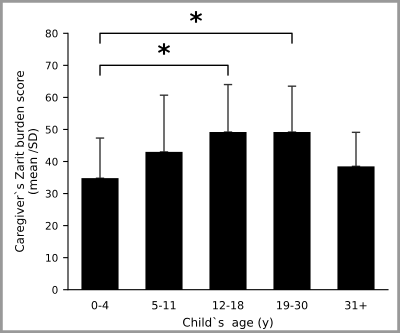 This screenshot has width=400, height=333. I want to click on y-tick-label: 70, so click(52, 66).